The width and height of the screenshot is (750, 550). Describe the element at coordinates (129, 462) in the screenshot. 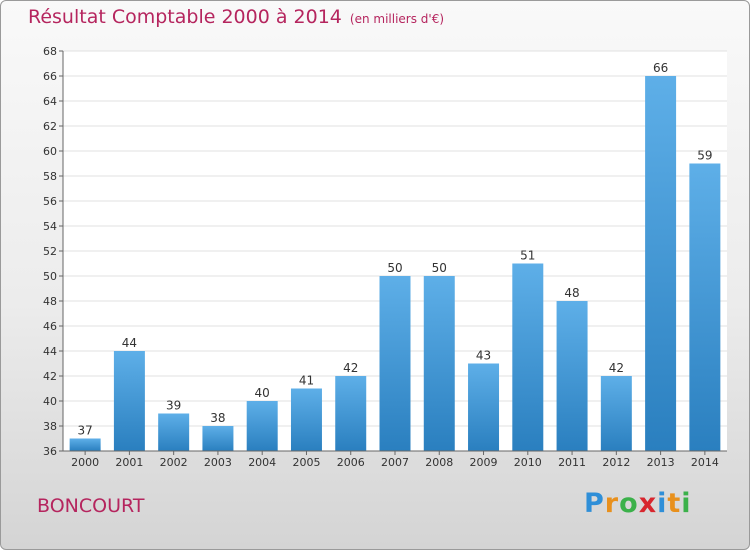

I see `x-tick-label: 2001` at that location.